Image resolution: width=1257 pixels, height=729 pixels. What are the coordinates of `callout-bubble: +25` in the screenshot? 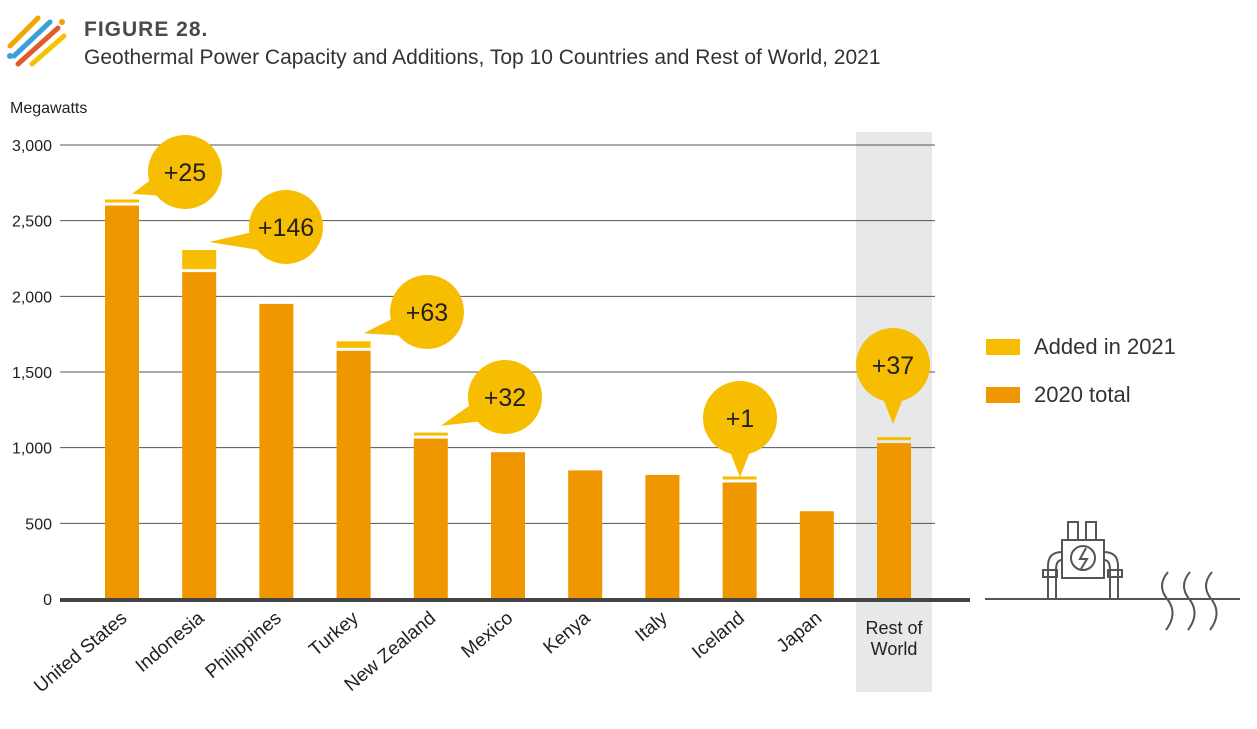 It's located at (177, 172).